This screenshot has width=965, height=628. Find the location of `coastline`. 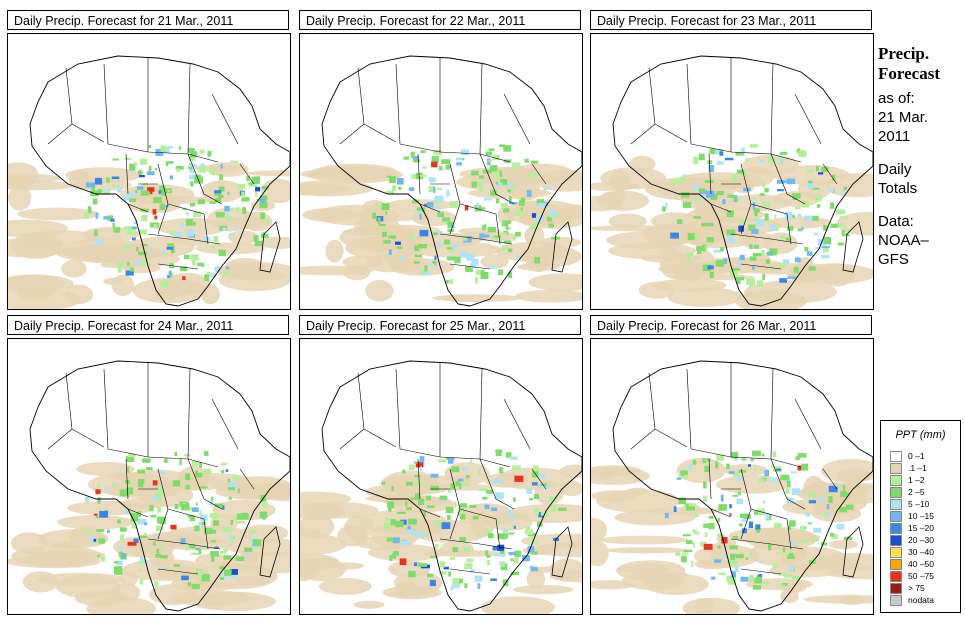

coastline is located at coordinates (742, 486).